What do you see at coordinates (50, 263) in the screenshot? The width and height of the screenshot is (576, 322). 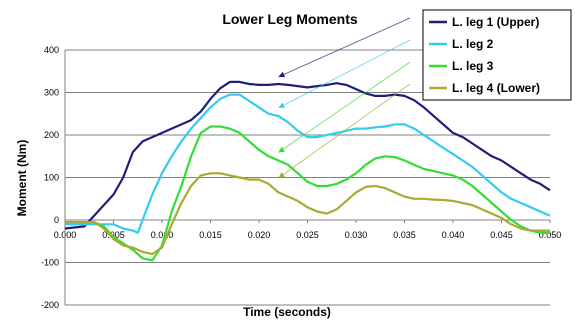 I see `y-tick-label: -100` at bounding box center [50, 263].